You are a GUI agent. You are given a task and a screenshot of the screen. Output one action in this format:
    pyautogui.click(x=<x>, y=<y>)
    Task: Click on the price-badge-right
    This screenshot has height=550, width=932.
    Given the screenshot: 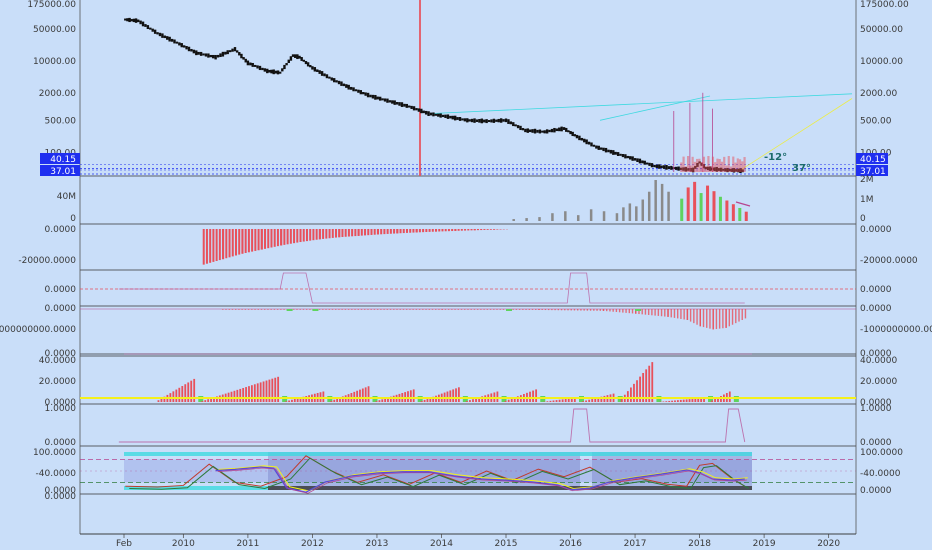 What is the action you would take?
    pyautogui.click(x=872, y=170)
    